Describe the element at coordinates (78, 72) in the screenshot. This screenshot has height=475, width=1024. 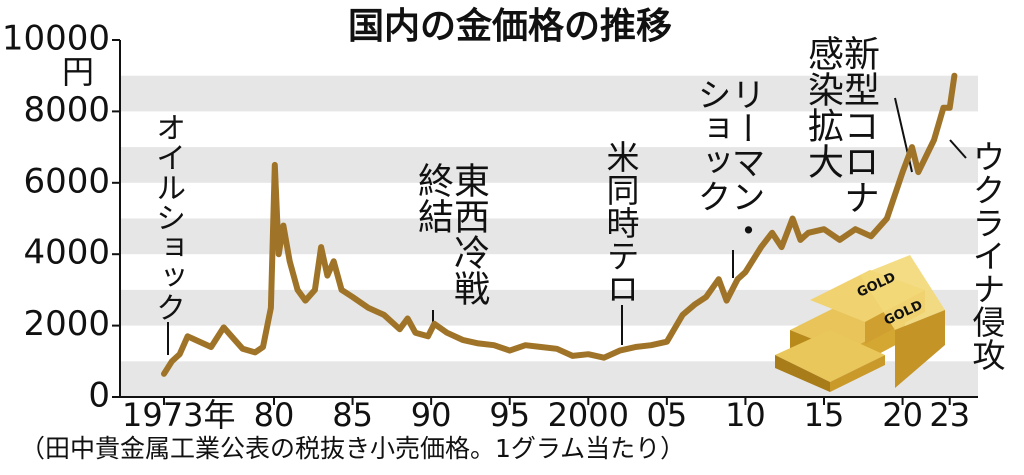
I see `y-unit: 円` at that location.